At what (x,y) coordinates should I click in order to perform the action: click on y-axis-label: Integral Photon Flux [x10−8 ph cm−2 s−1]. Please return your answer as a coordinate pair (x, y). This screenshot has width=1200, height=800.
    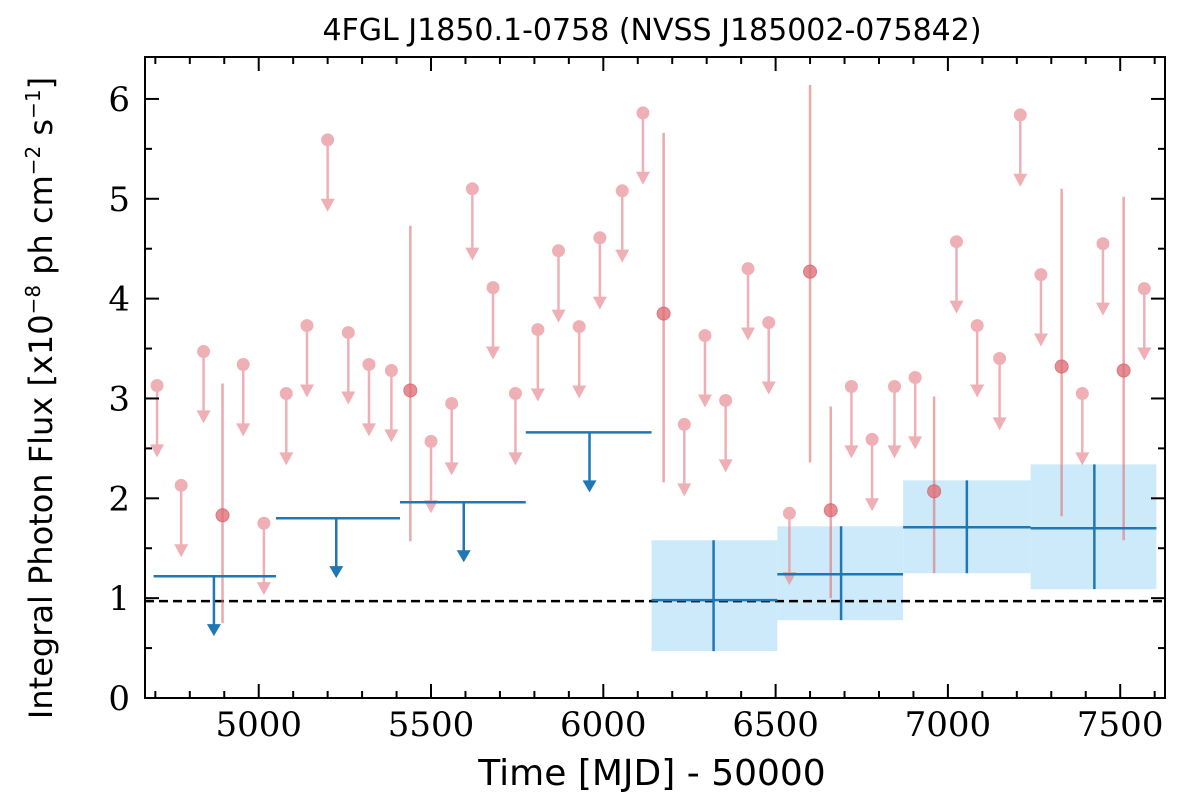
    Looking at the image, I should click on (40, 398).